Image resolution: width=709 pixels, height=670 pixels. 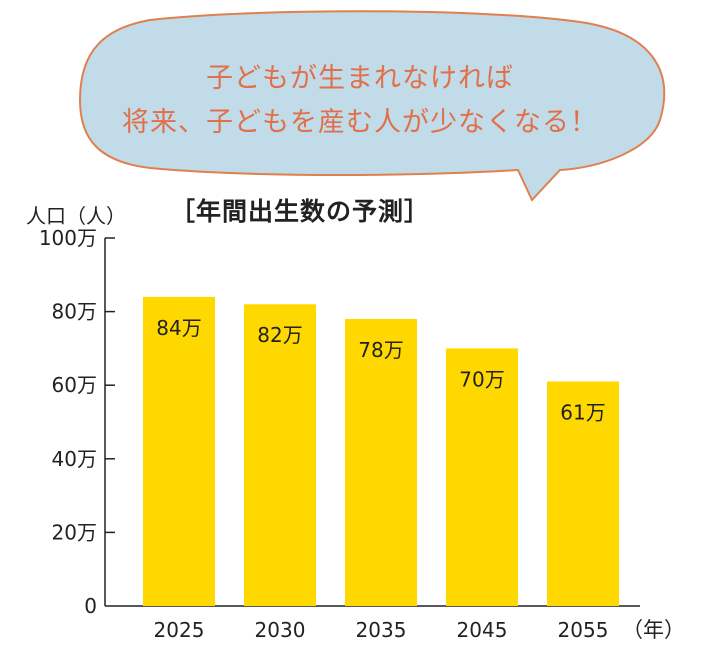 I want to click on y-tick-label: 80万, so click(x=74, y=312).